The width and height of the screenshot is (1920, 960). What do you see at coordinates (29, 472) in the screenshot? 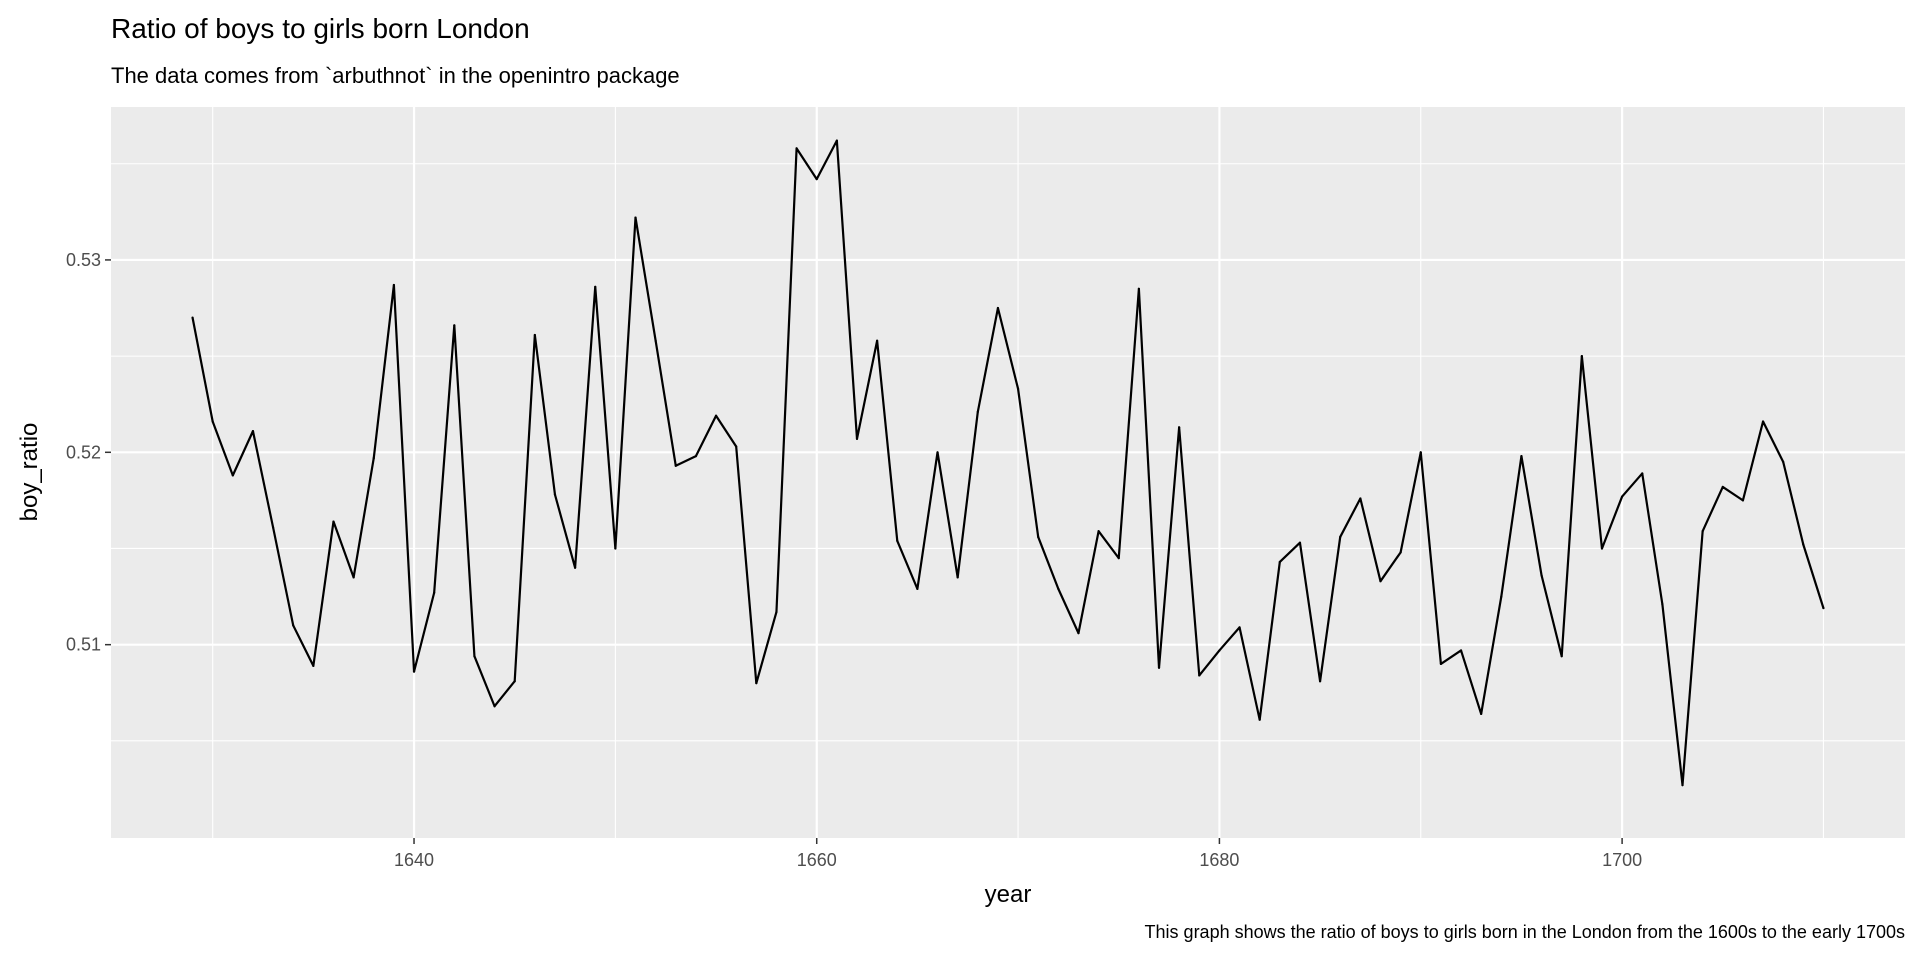
I see `y-axis-title: boy_ratio` at bounding box center [29, 472].